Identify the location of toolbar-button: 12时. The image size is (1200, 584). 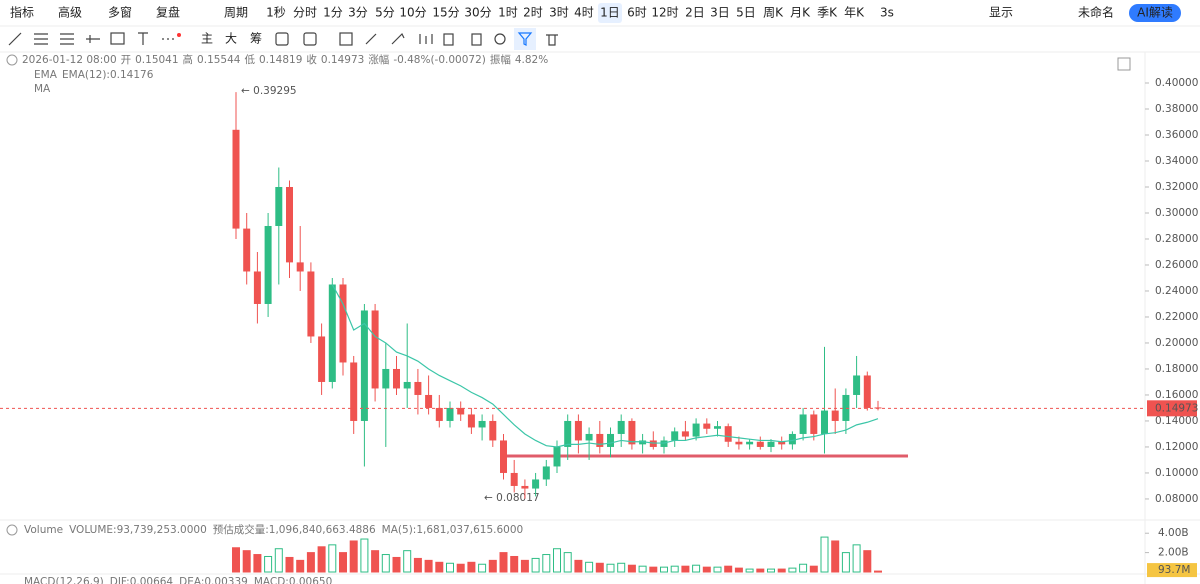
(664, 13).